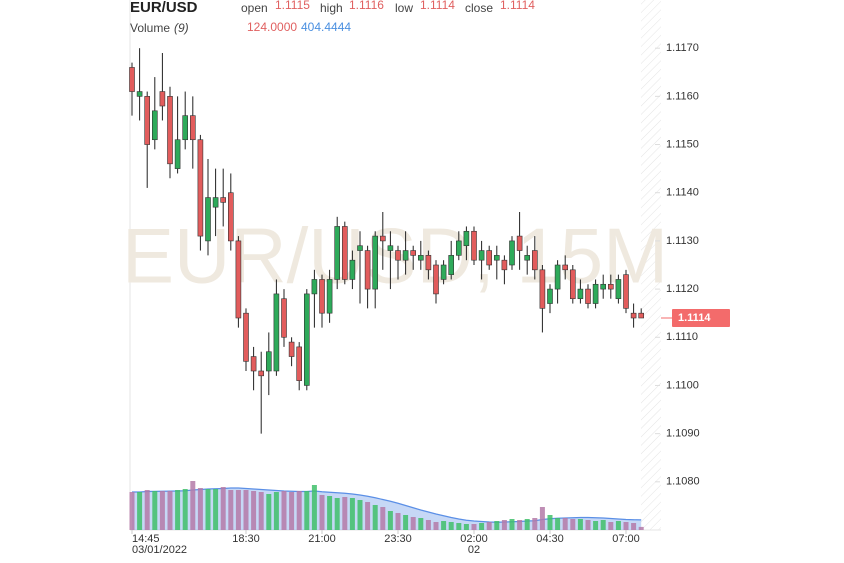 The height and width of the screenshot is (563, 844). What do you see at coordinates (682, 193) in the screenshot?
I see `y-tick-label: 1.1140` at bounding box center [682, 193].